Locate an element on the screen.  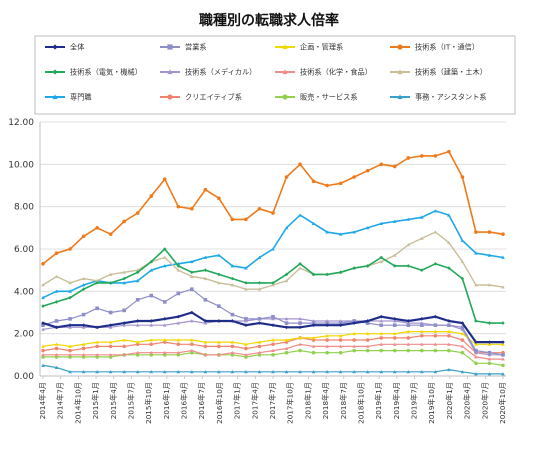
x-tick-label: 2020年4月 is located at coordinates (467, 400).